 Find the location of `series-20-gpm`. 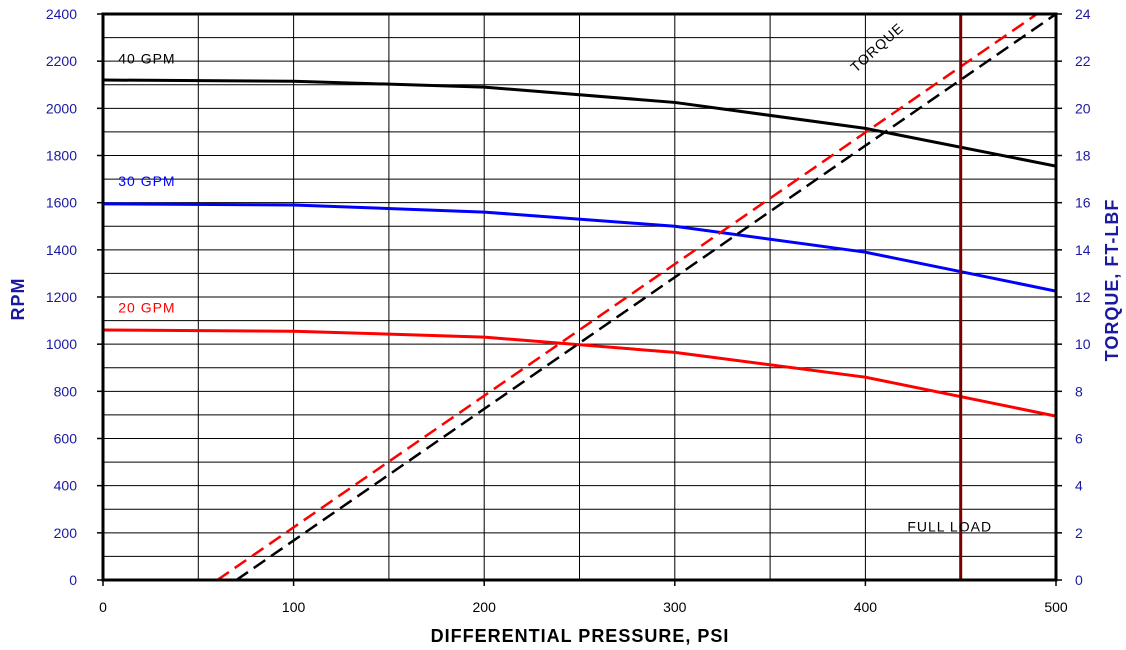

series-20-gpm is located at coordinates (579, 373).